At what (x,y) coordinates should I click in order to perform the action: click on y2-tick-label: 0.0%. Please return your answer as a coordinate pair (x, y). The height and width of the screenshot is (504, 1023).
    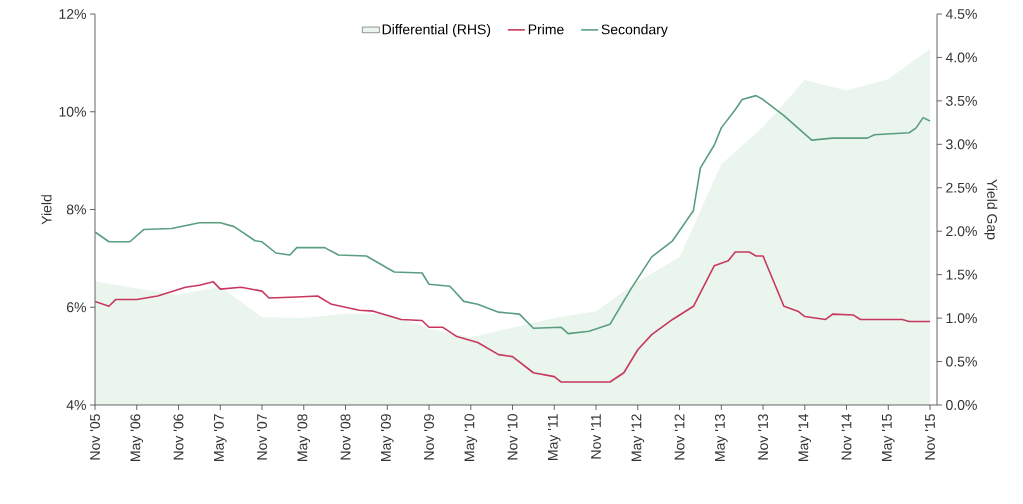
    Looking at the image, I should click on (961, 405).